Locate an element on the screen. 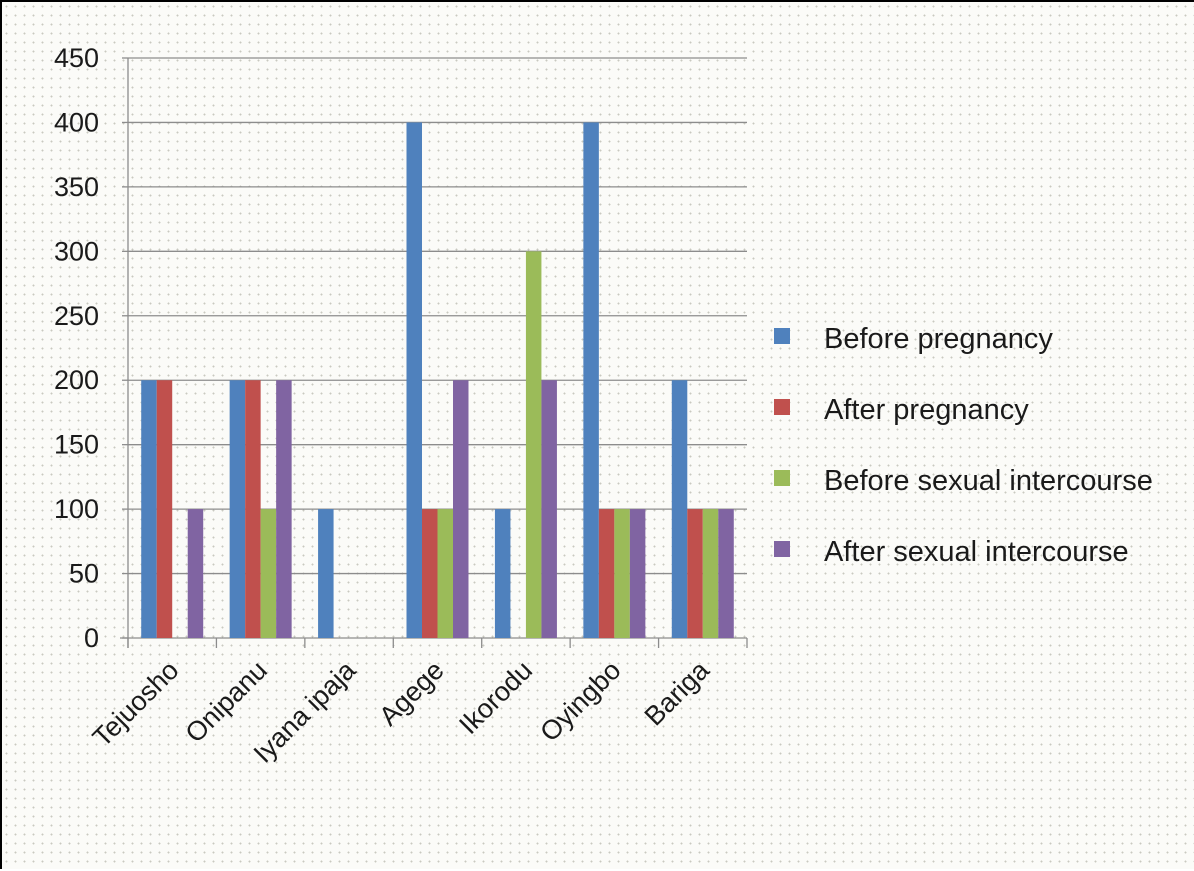 This screenshot has width=1194, height=871. y-tick-label: 100 is located at coordinates (76, 509).